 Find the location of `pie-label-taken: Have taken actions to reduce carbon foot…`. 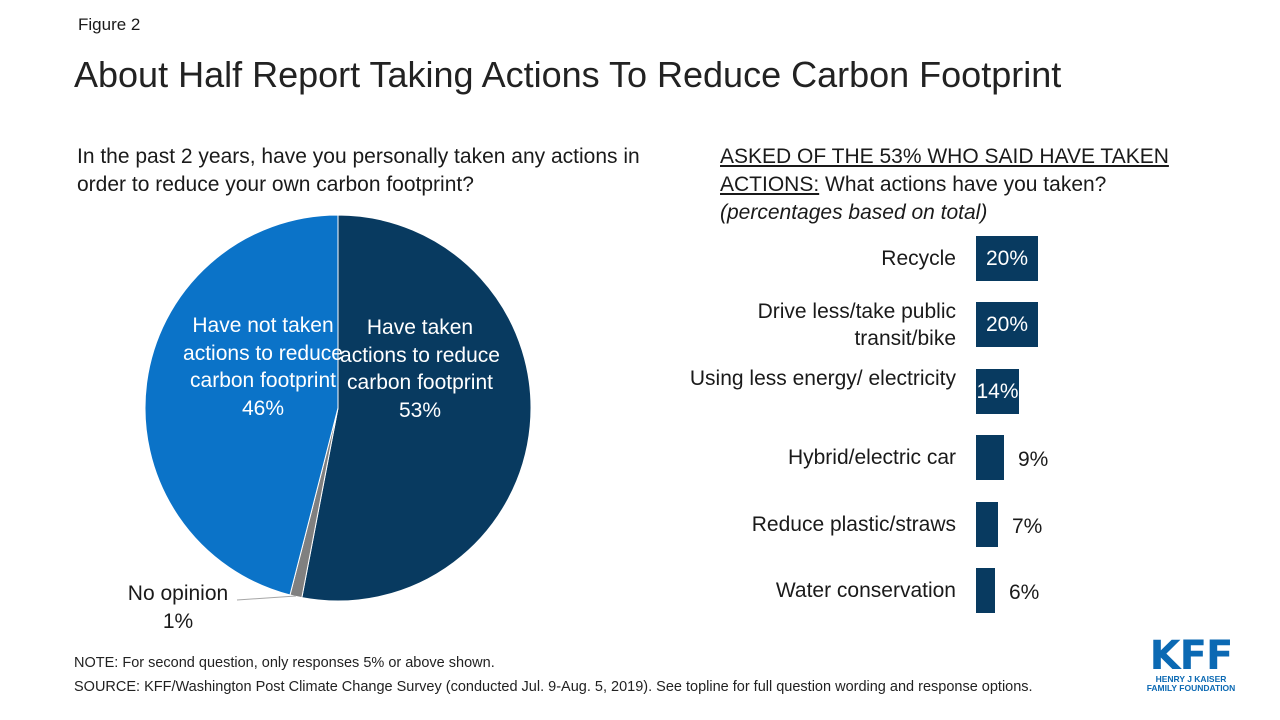

pie-label-taken: Have taken actions to reduce carbon foot… is located at coordinates (420, 369).